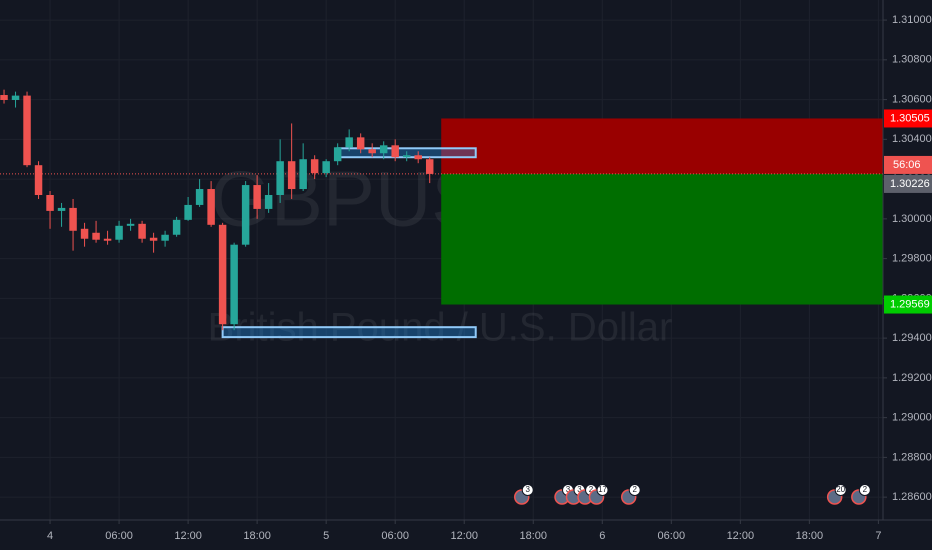 This screenshot has height=550, width=932. I want to click on target-zone, so click(662, 239).